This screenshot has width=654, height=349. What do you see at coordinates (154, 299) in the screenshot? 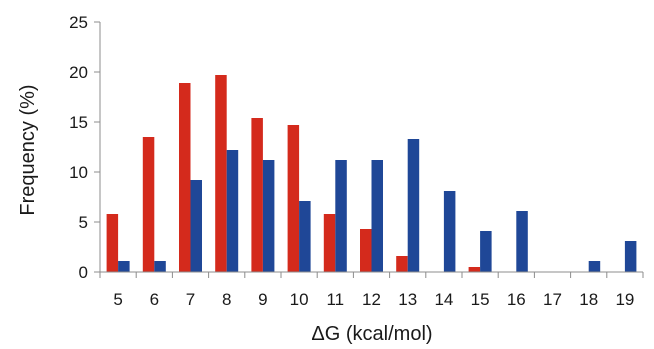
I see `x-tick-label: 6` at bounding box center [154, 299].